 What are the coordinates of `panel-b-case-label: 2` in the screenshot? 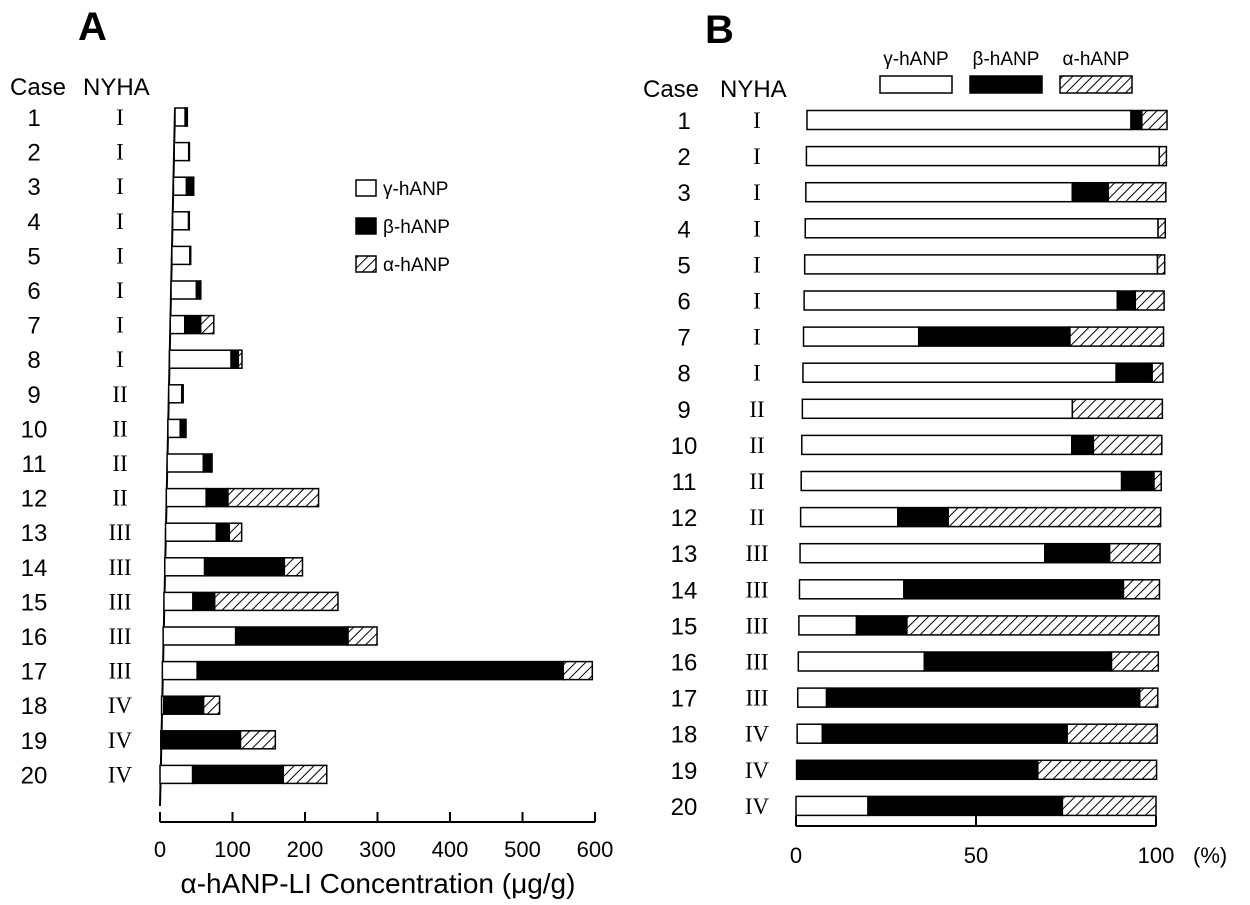 It's located at (683, 157).